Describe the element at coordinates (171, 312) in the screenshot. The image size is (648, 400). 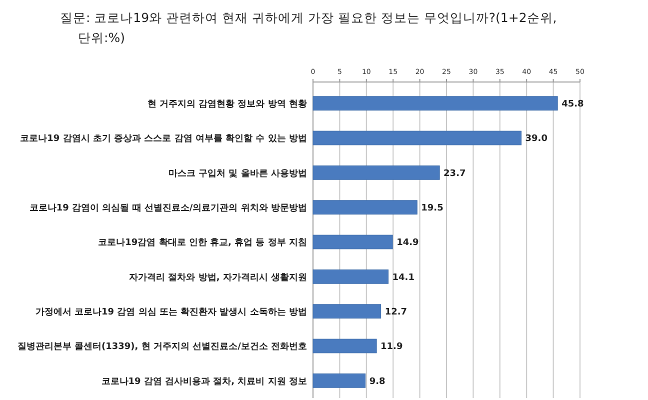
I see `y-tick-label: 가정에서 코로나19 감염 의심 또는 확진환자 발생시 소독하는 방법` at that location.